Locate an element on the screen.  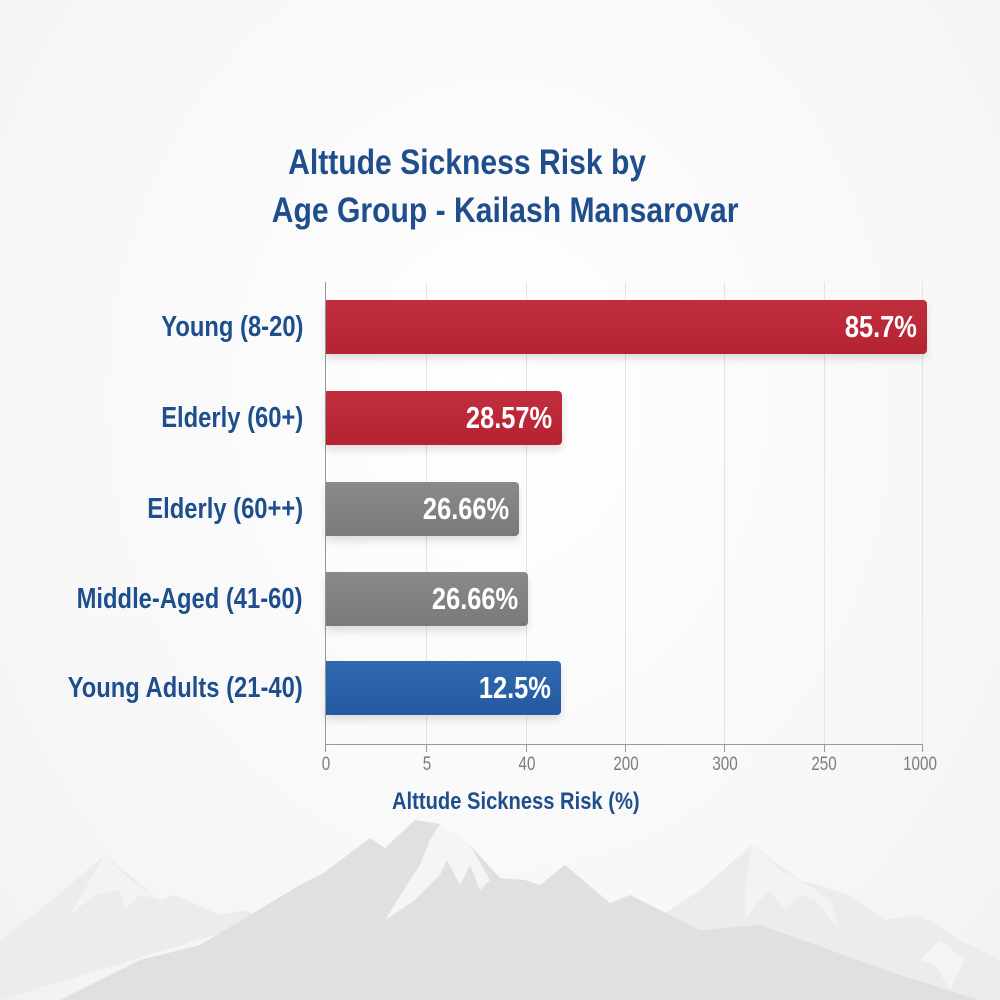
bar-value-label: 28.57% is located at coordinates (508, 417).